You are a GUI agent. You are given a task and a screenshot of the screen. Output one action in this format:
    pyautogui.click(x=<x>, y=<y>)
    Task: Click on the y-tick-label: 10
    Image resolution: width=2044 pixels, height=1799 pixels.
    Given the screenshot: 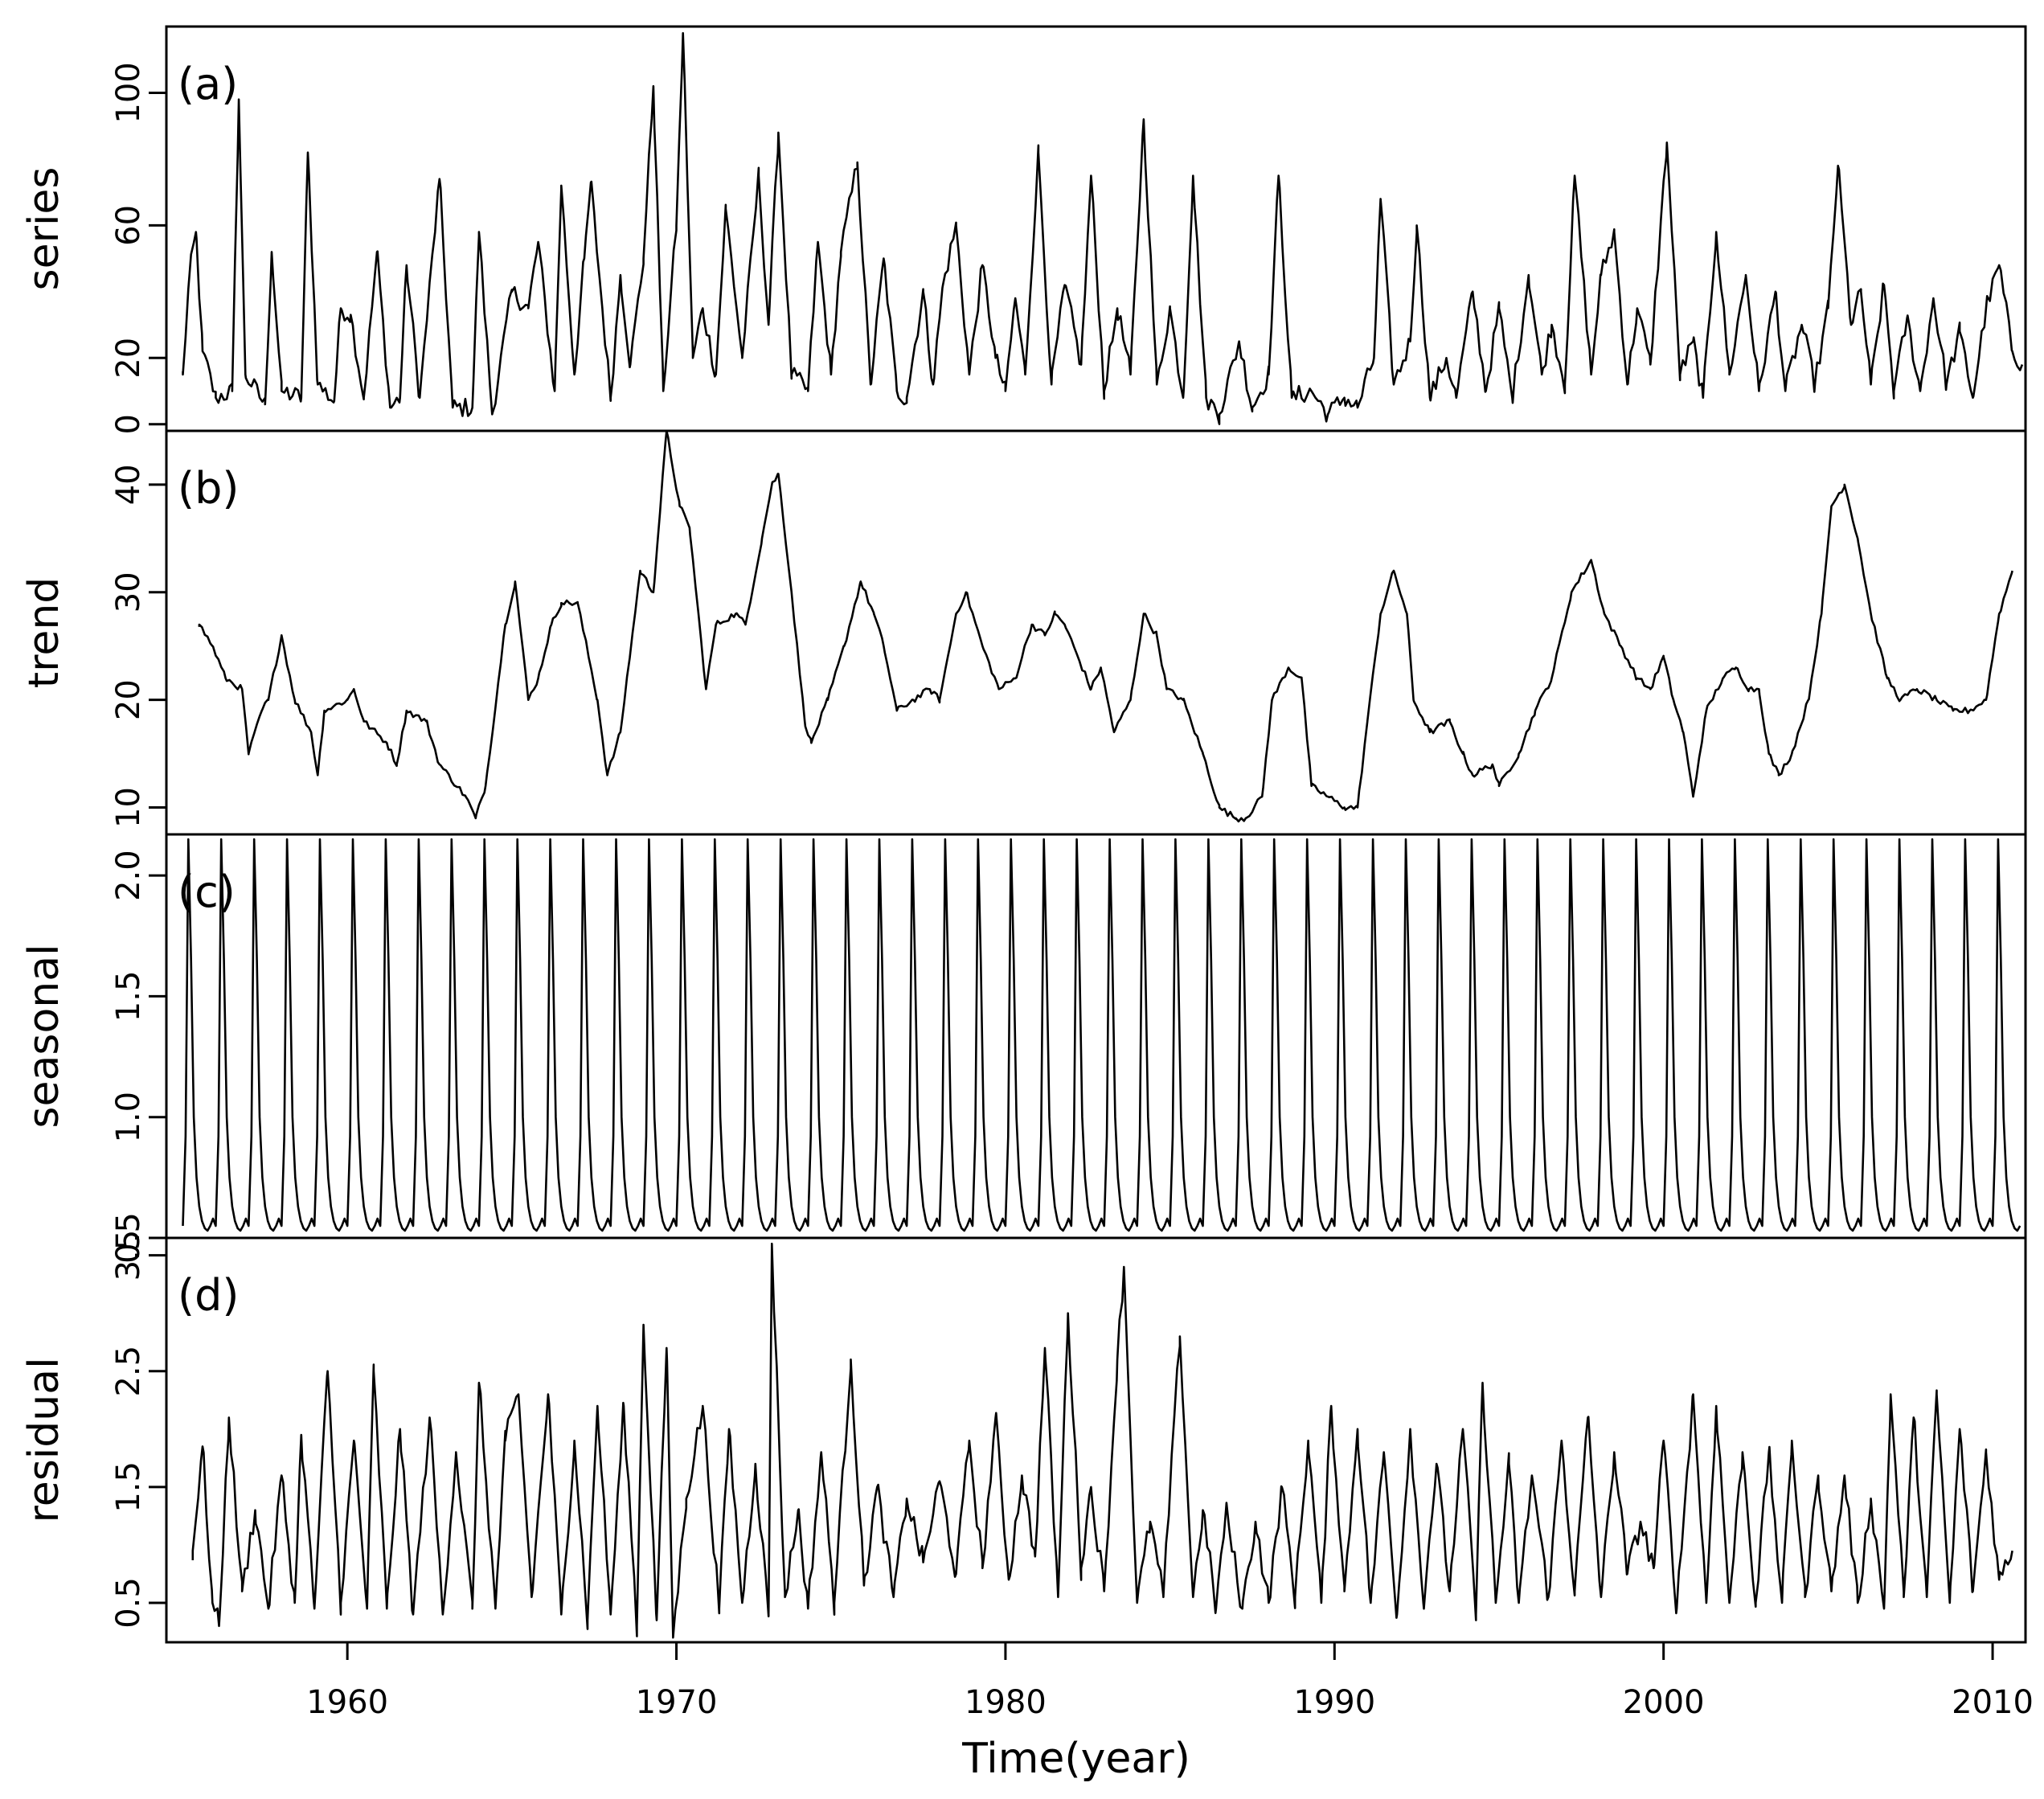 What is the action you would take?
    pyautogui.click(x=128, y=807)
    